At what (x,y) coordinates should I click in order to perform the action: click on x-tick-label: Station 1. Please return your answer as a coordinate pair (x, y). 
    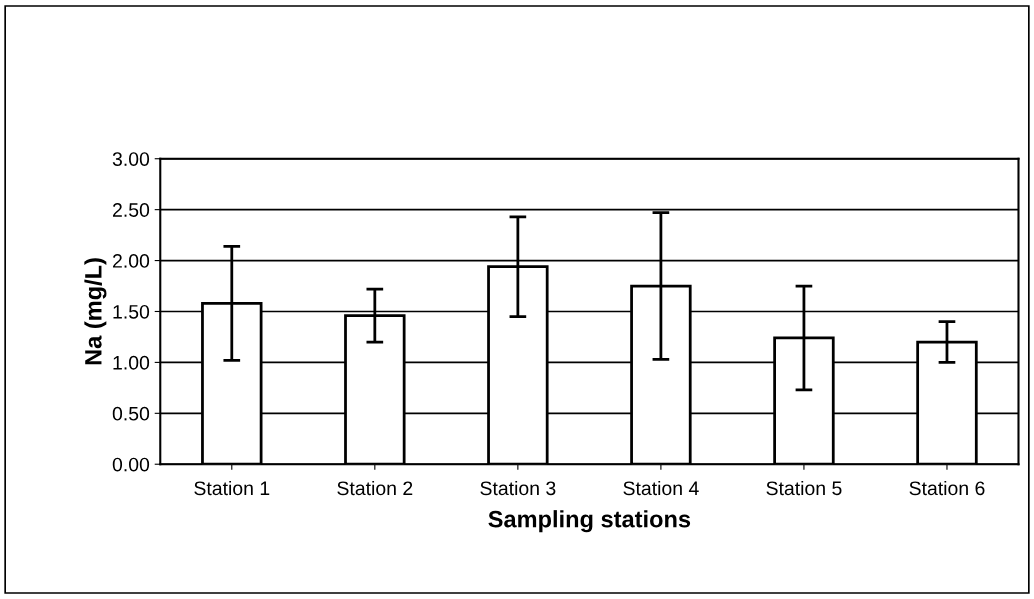
    Looking at the image, I should click on (232, 488).